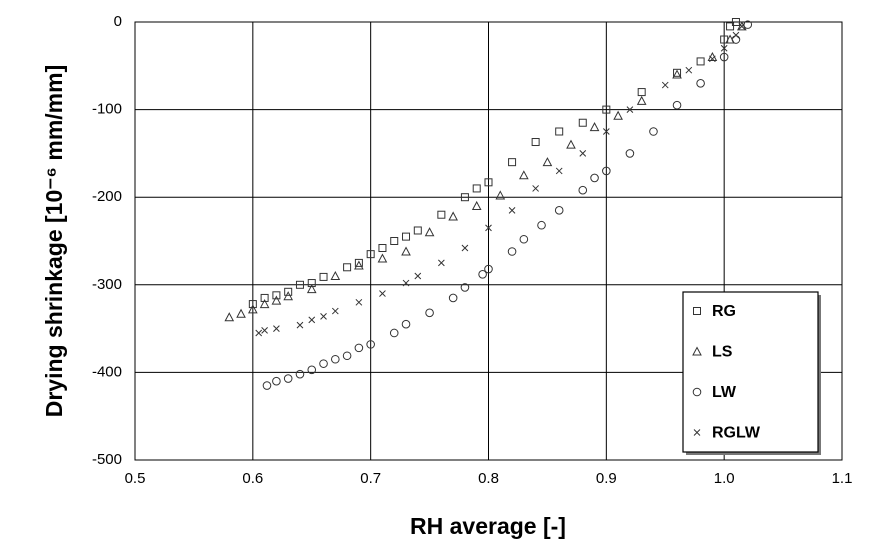 The height and width of the screenshot is (554, 876). What do you see at coordinates (736, 433) in the screenshot?
I see `legend-label: RGLW` at bounding box center [736, 433].